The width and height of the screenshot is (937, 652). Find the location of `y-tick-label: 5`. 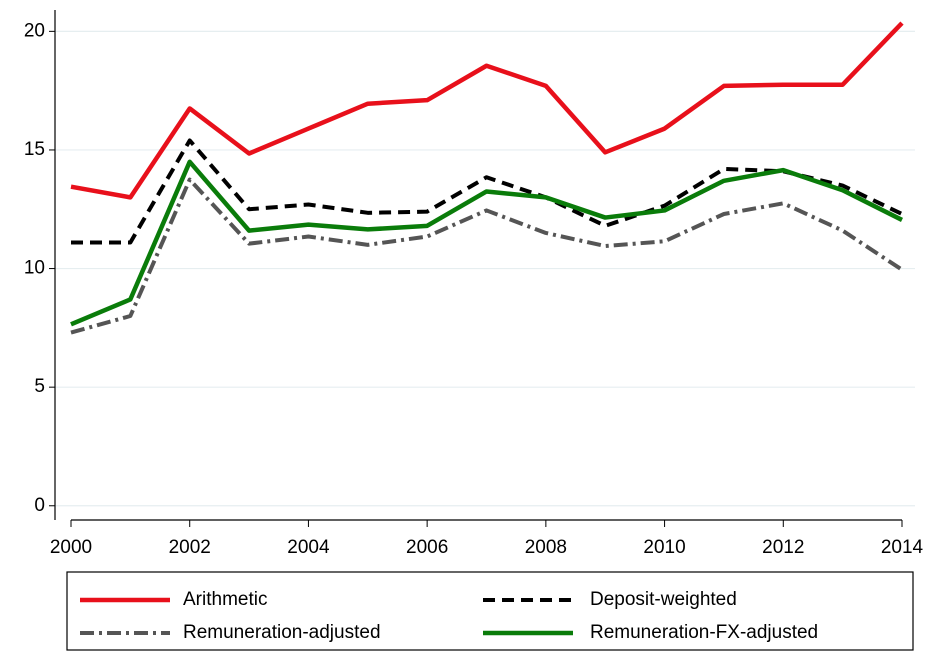

y-tick-label: 5 is located at coordinates (39, 386).